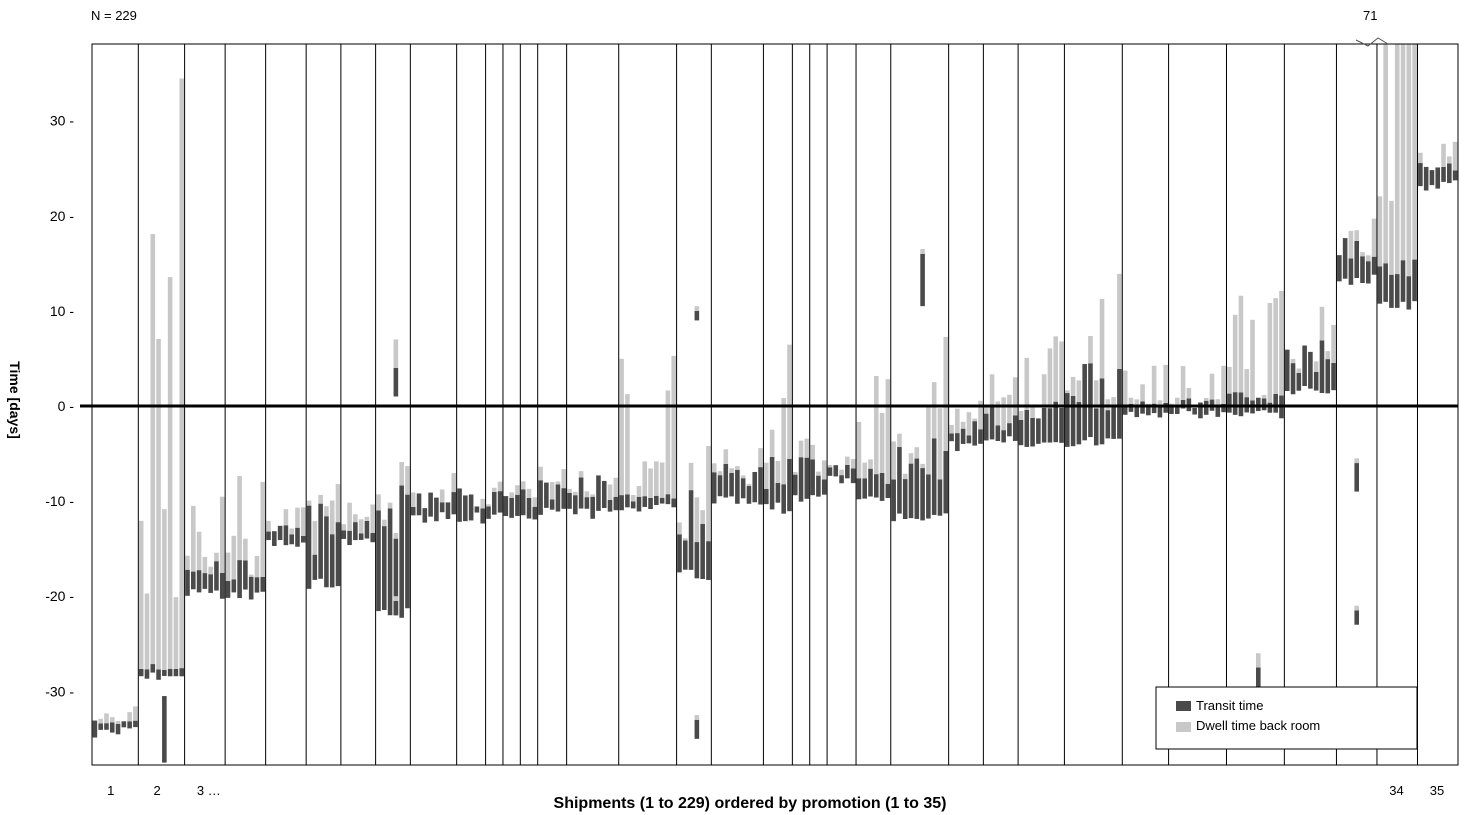 Image resolution: width=1464 pixels, height=815 pixels. What do you see at coordinates (1372, 42) in the screenshot?
I see `axis-break-icon` at bounding box center [1372, 42].